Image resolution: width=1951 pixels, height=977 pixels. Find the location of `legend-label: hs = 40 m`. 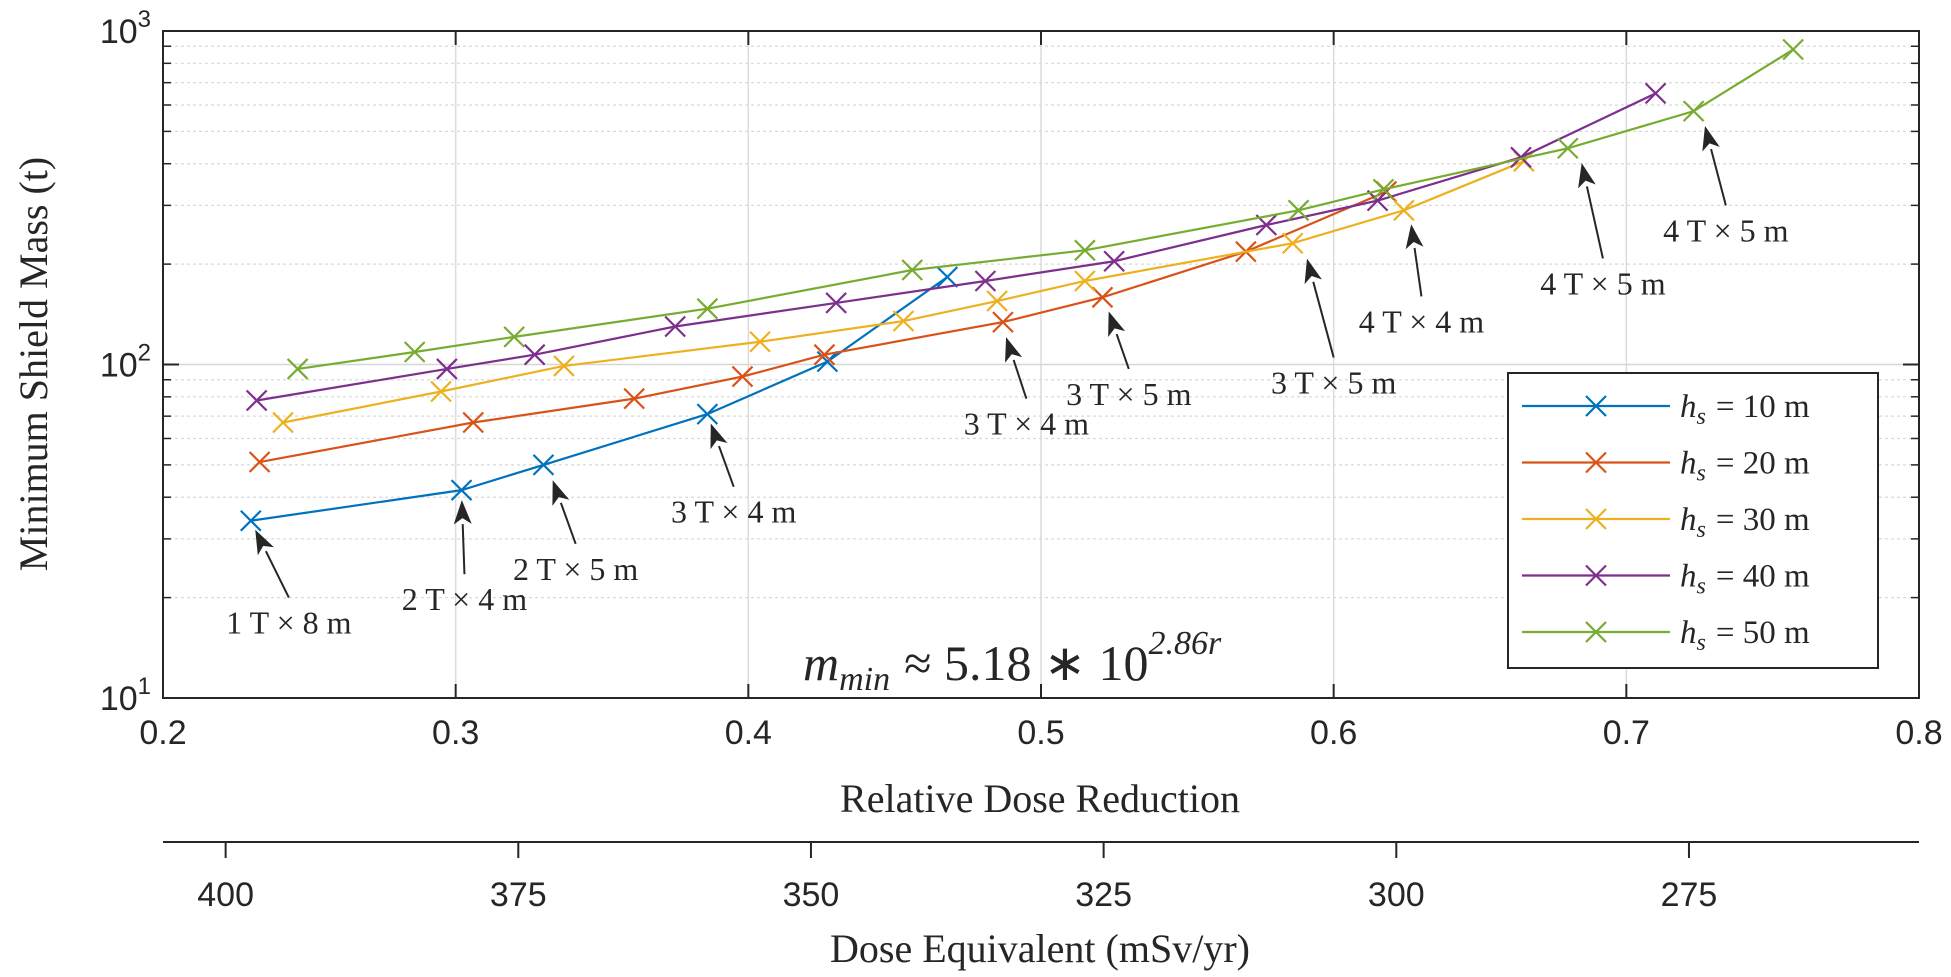

legend-label: hs = 40 m is located at coordinates (1745, 579).